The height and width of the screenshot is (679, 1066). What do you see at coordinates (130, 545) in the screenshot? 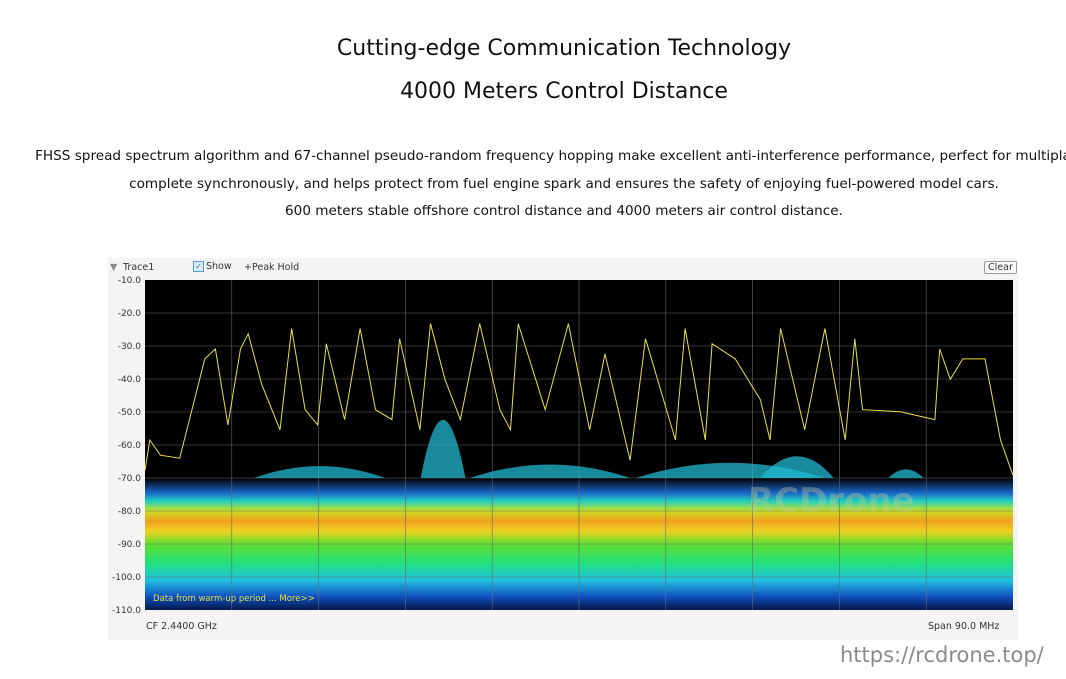
I see `y-tick-label: -90.0` at bounding box center [130, 545].